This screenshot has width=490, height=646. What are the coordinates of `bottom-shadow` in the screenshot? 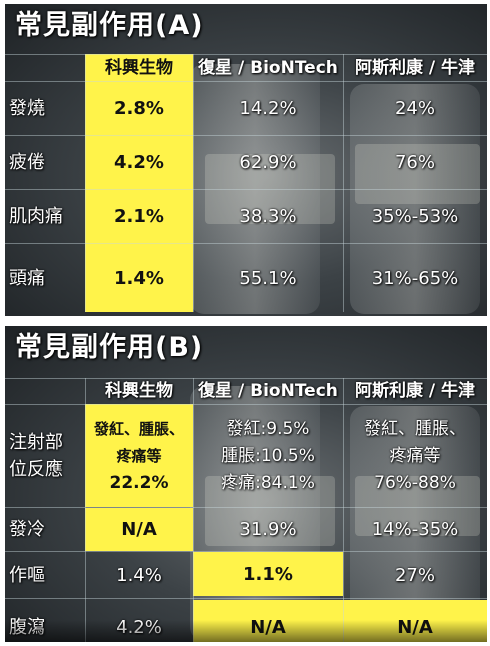 It's located at (246, 631).